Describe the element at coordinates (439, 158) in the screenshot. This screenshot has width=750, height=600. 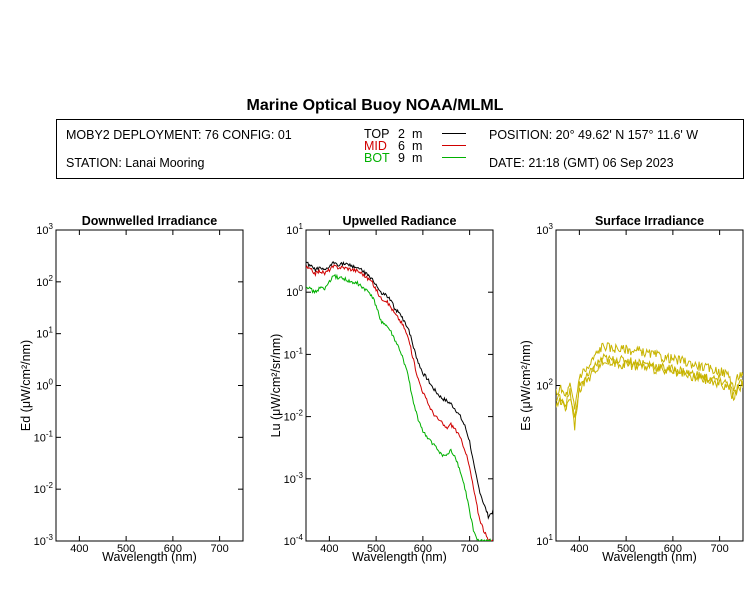
I see `legend-item-bot: BOT 9 m` at that location.